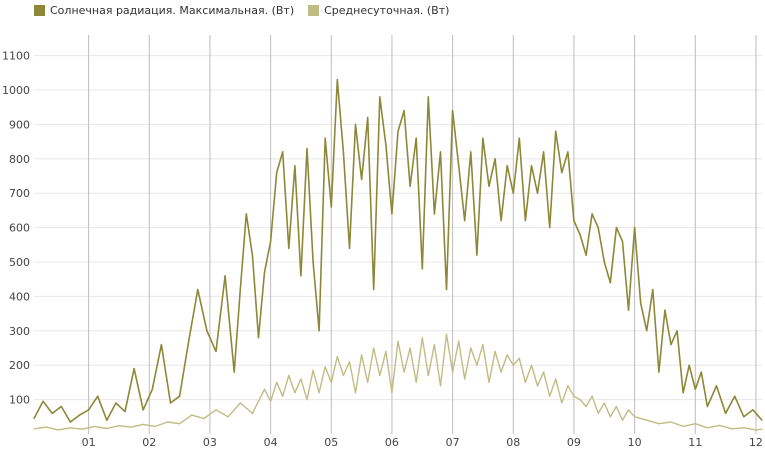 The image size is (765, 451). Describe the element at coordinates (378, 10) in the screenshot. I see `legend-item-avg: Среднесуточная. (Вт)` at that location.